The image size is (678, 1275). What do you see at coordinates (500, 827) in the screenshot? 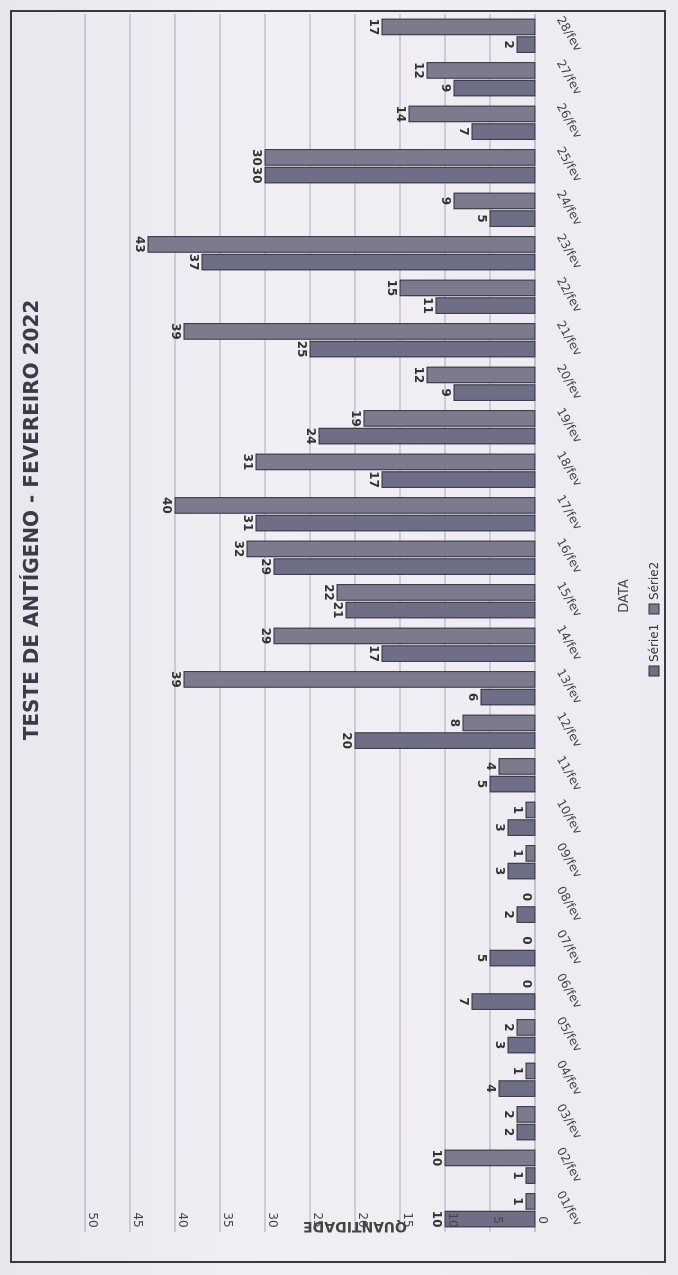
I see `data-label: 3` at bounding box center [500, 827].